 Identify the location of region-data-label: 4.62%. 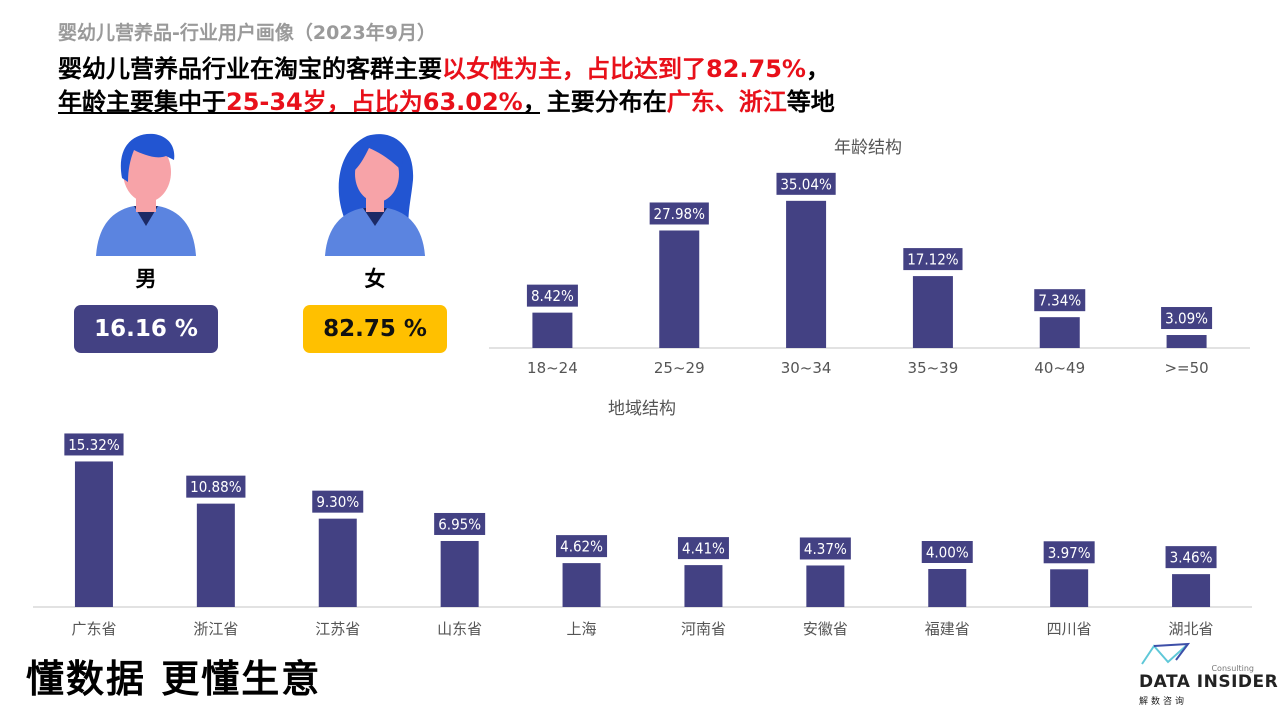
(581, 547).